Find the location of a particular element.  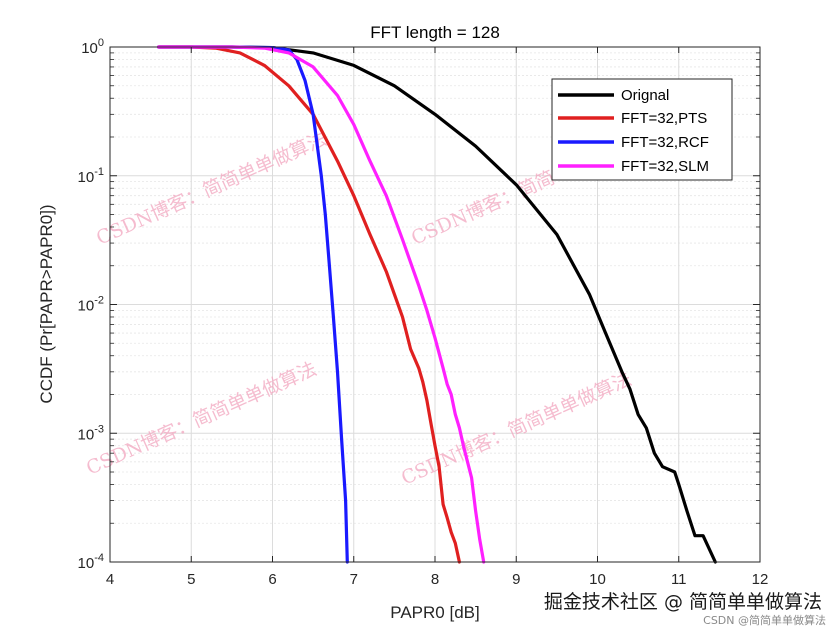

y-tick-label: 10⁻¹ is located at coordinates (91, 176).